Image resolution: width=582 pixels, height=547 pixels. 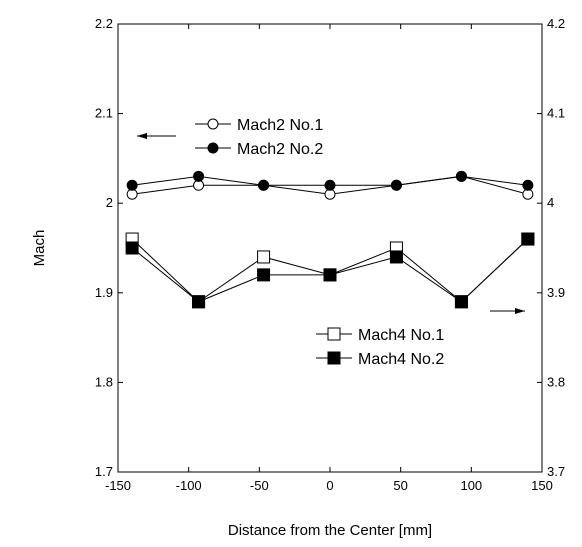 I want to click on x-tick-label: 100, so click(x=471, y=485).